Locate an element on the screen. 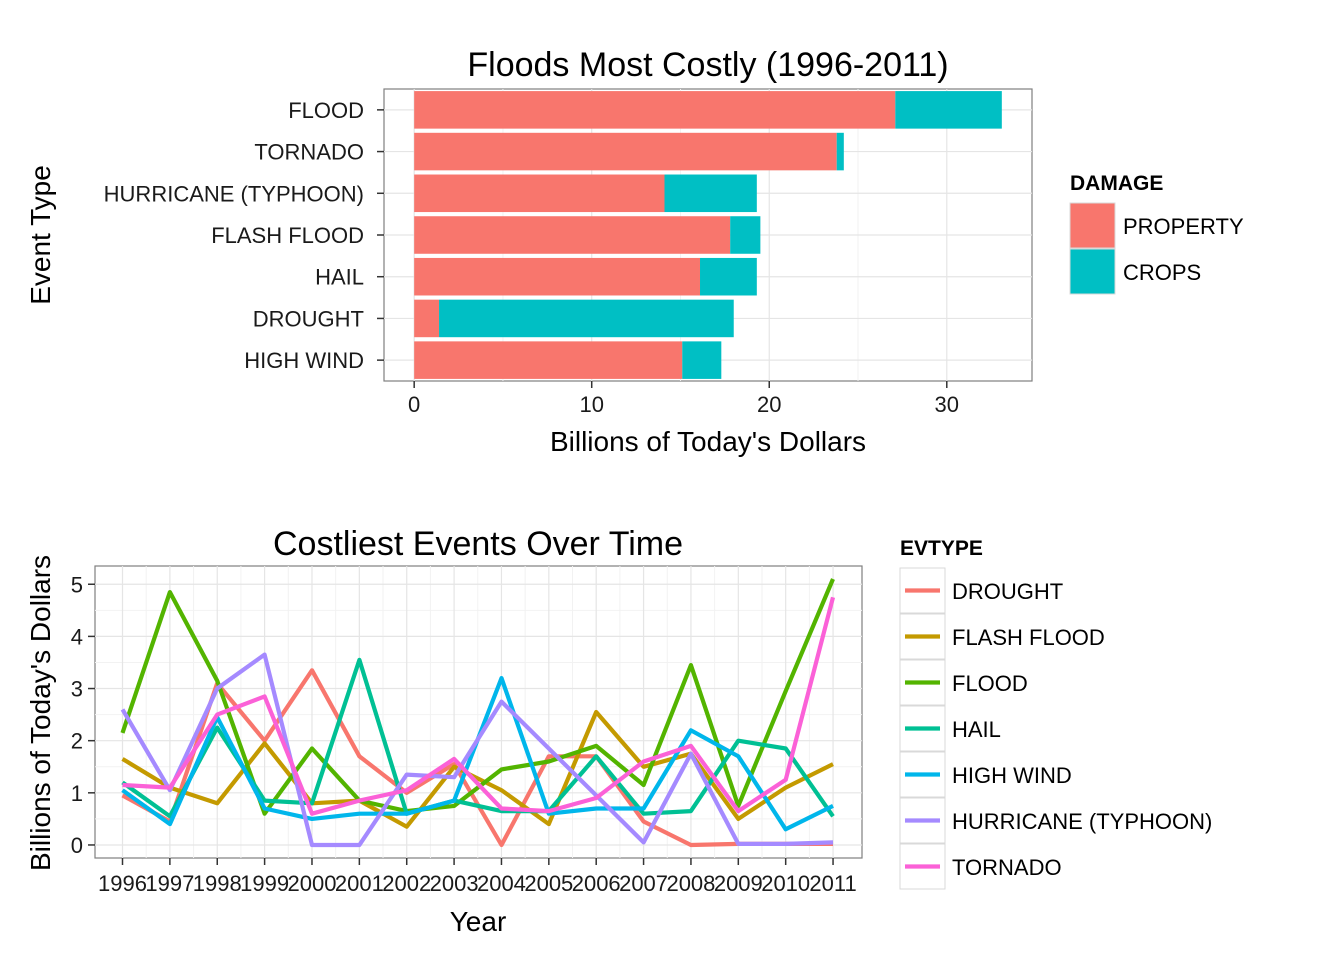  line-series-hurricane-typhoon is located at coordinates (477, 750).